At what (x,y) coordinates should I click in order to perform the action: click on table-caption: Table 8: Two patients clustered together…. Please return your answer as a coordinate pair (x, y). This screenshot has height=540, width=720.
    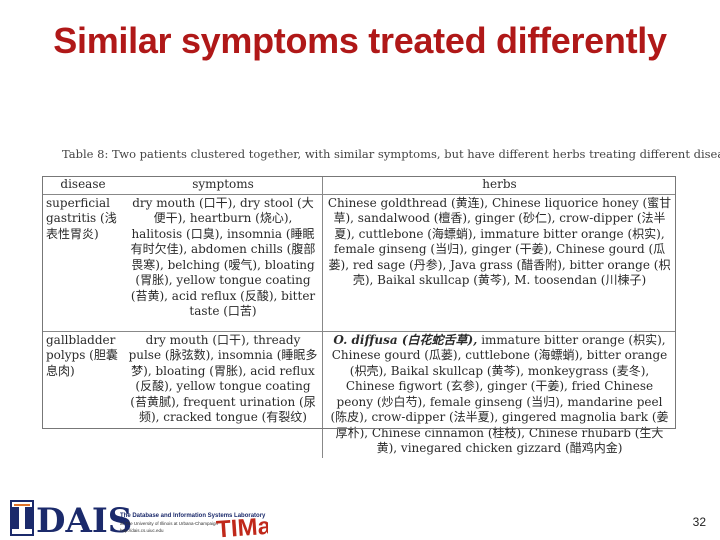
    Looking at the image, I should click on (391, 154).